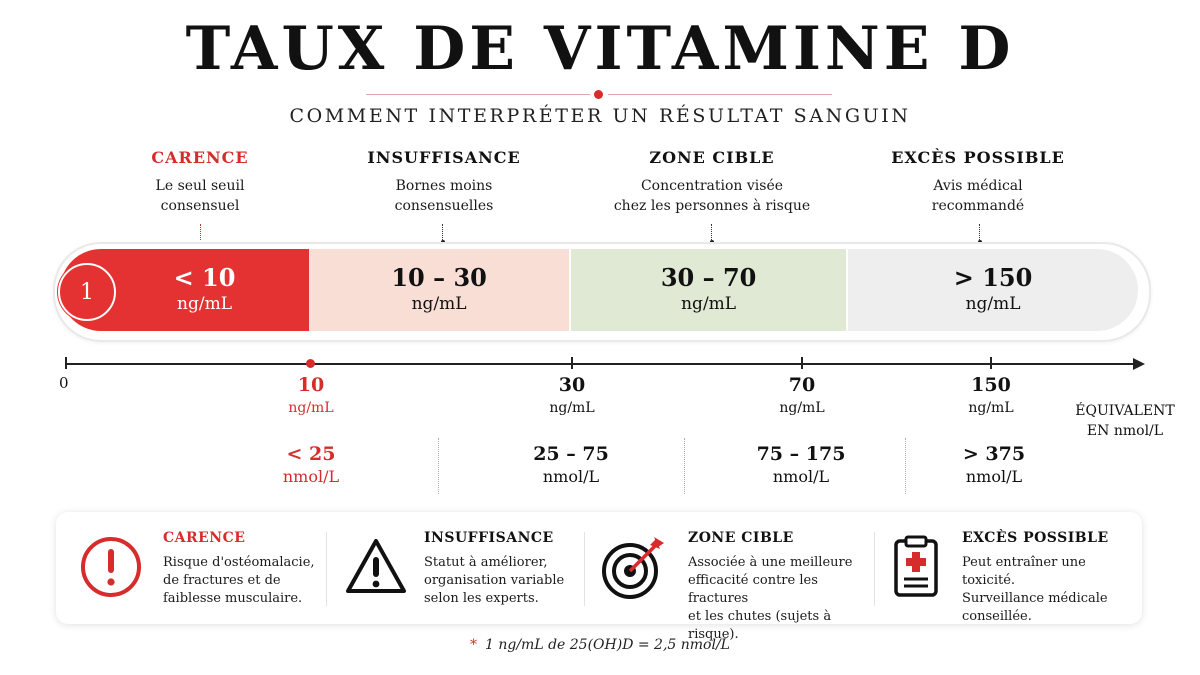 The width and height of the screenshot is (1200, 675). Describe the element at coordinates (64, 383) in the screenshot. I see `axis-origin-label: 0` at that location.